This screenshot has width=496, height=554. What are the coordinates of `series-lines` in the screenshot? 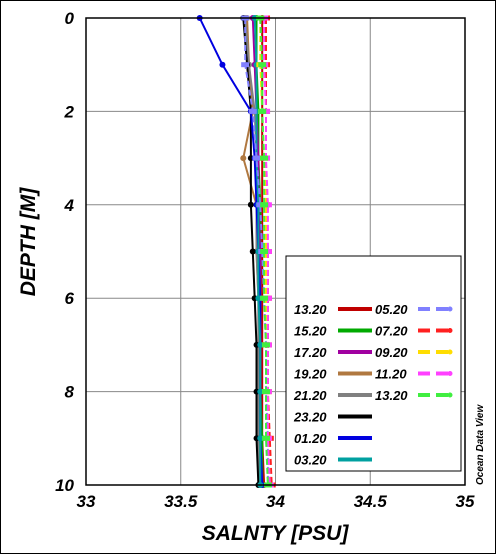 It's located at (236, 251).